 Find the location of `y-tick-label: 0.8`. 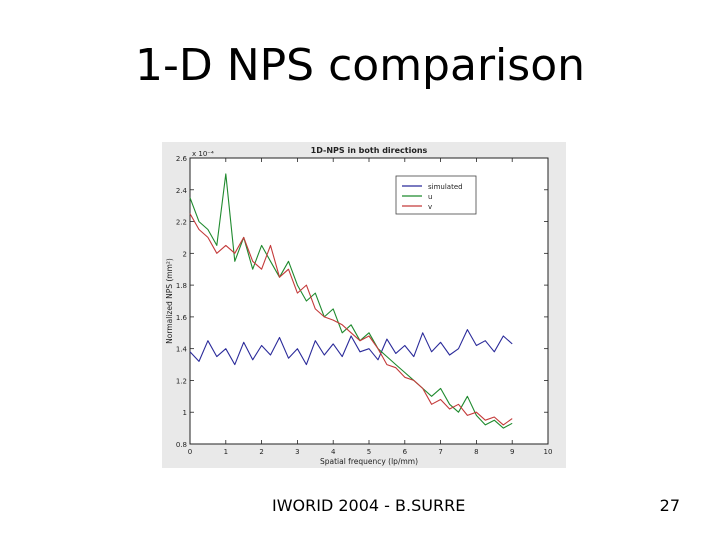

y-tick-label: 0.8 is located at coordinates (181, 445).